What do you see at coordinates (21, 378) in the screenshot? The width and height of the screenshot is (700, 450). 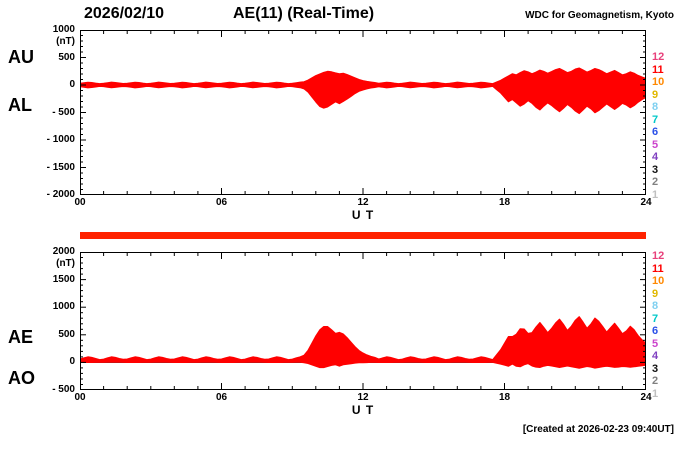 I see `label-ao: AO` at bounding box center [21, 378].